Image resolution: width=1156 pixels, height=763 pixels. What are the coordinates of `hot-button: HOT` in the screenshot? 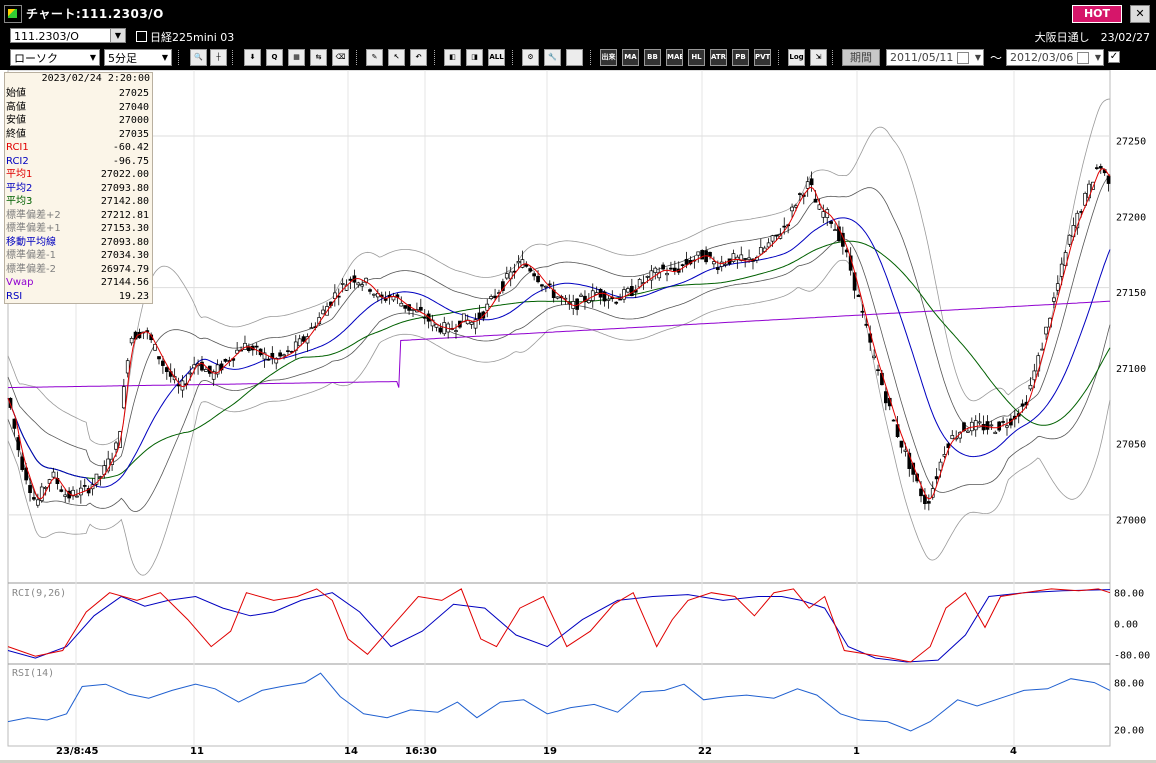 It's located at (1097, 14).